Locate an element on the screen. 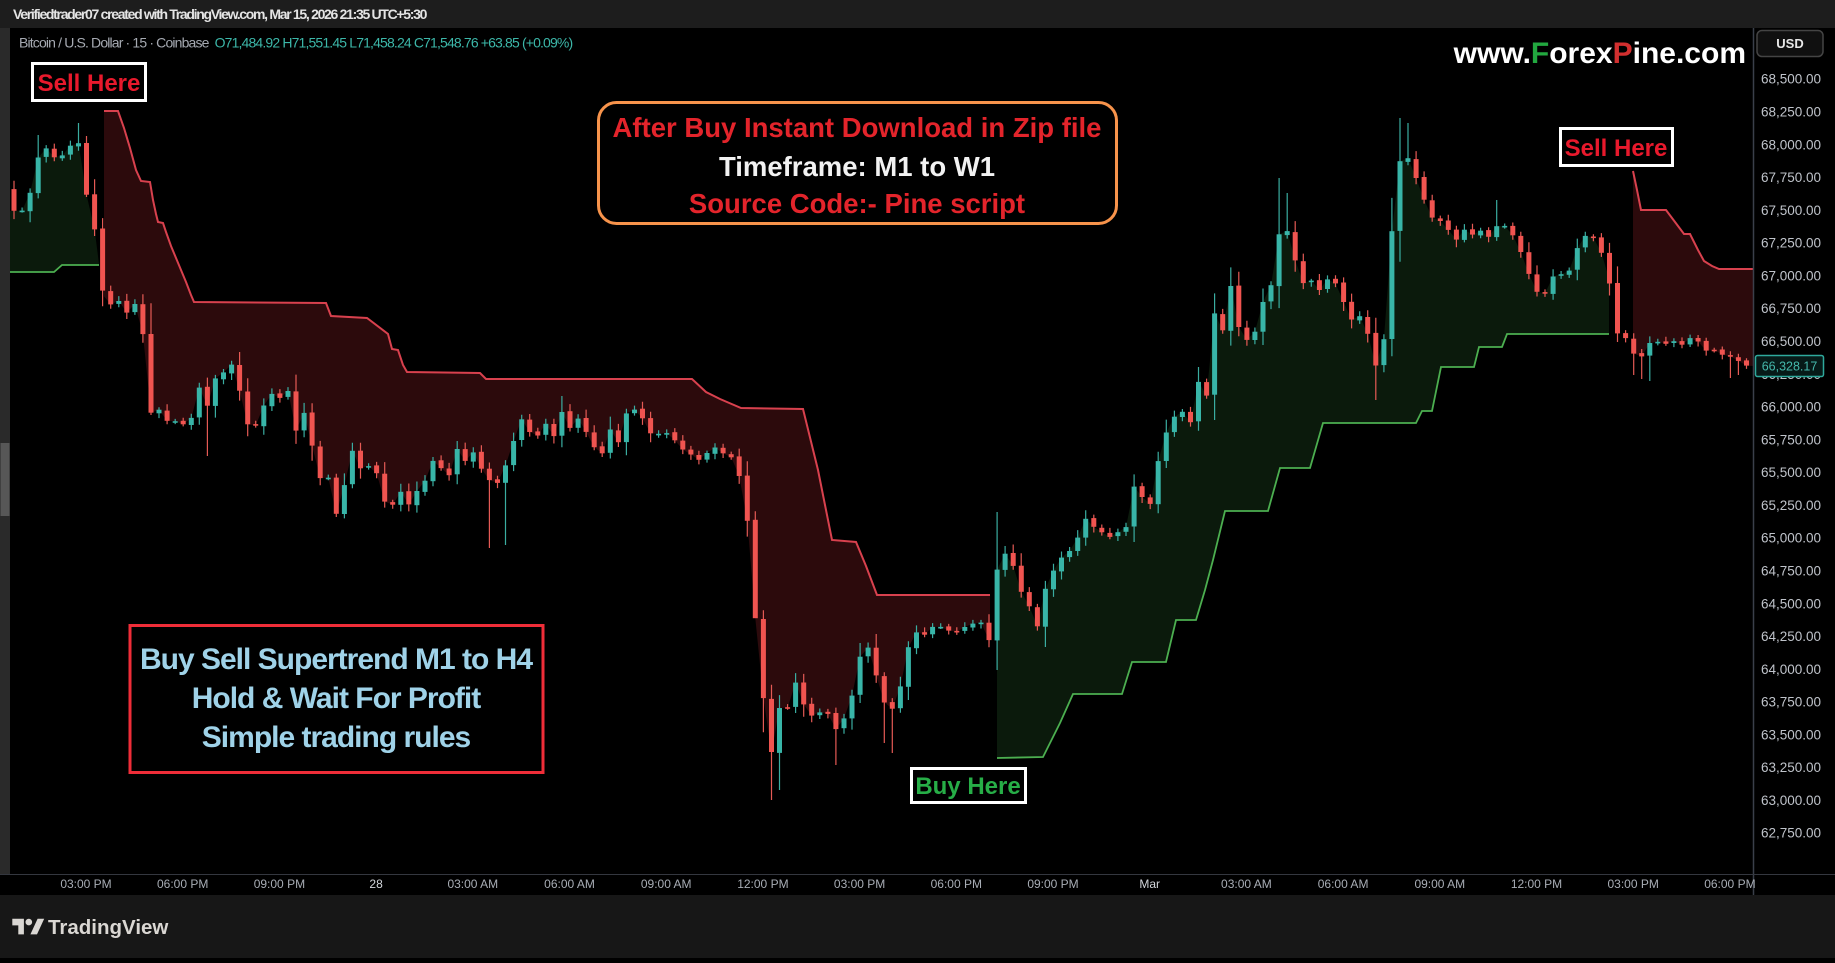  svg-text: 67,000.00 is located at coordinates (1791, 275).